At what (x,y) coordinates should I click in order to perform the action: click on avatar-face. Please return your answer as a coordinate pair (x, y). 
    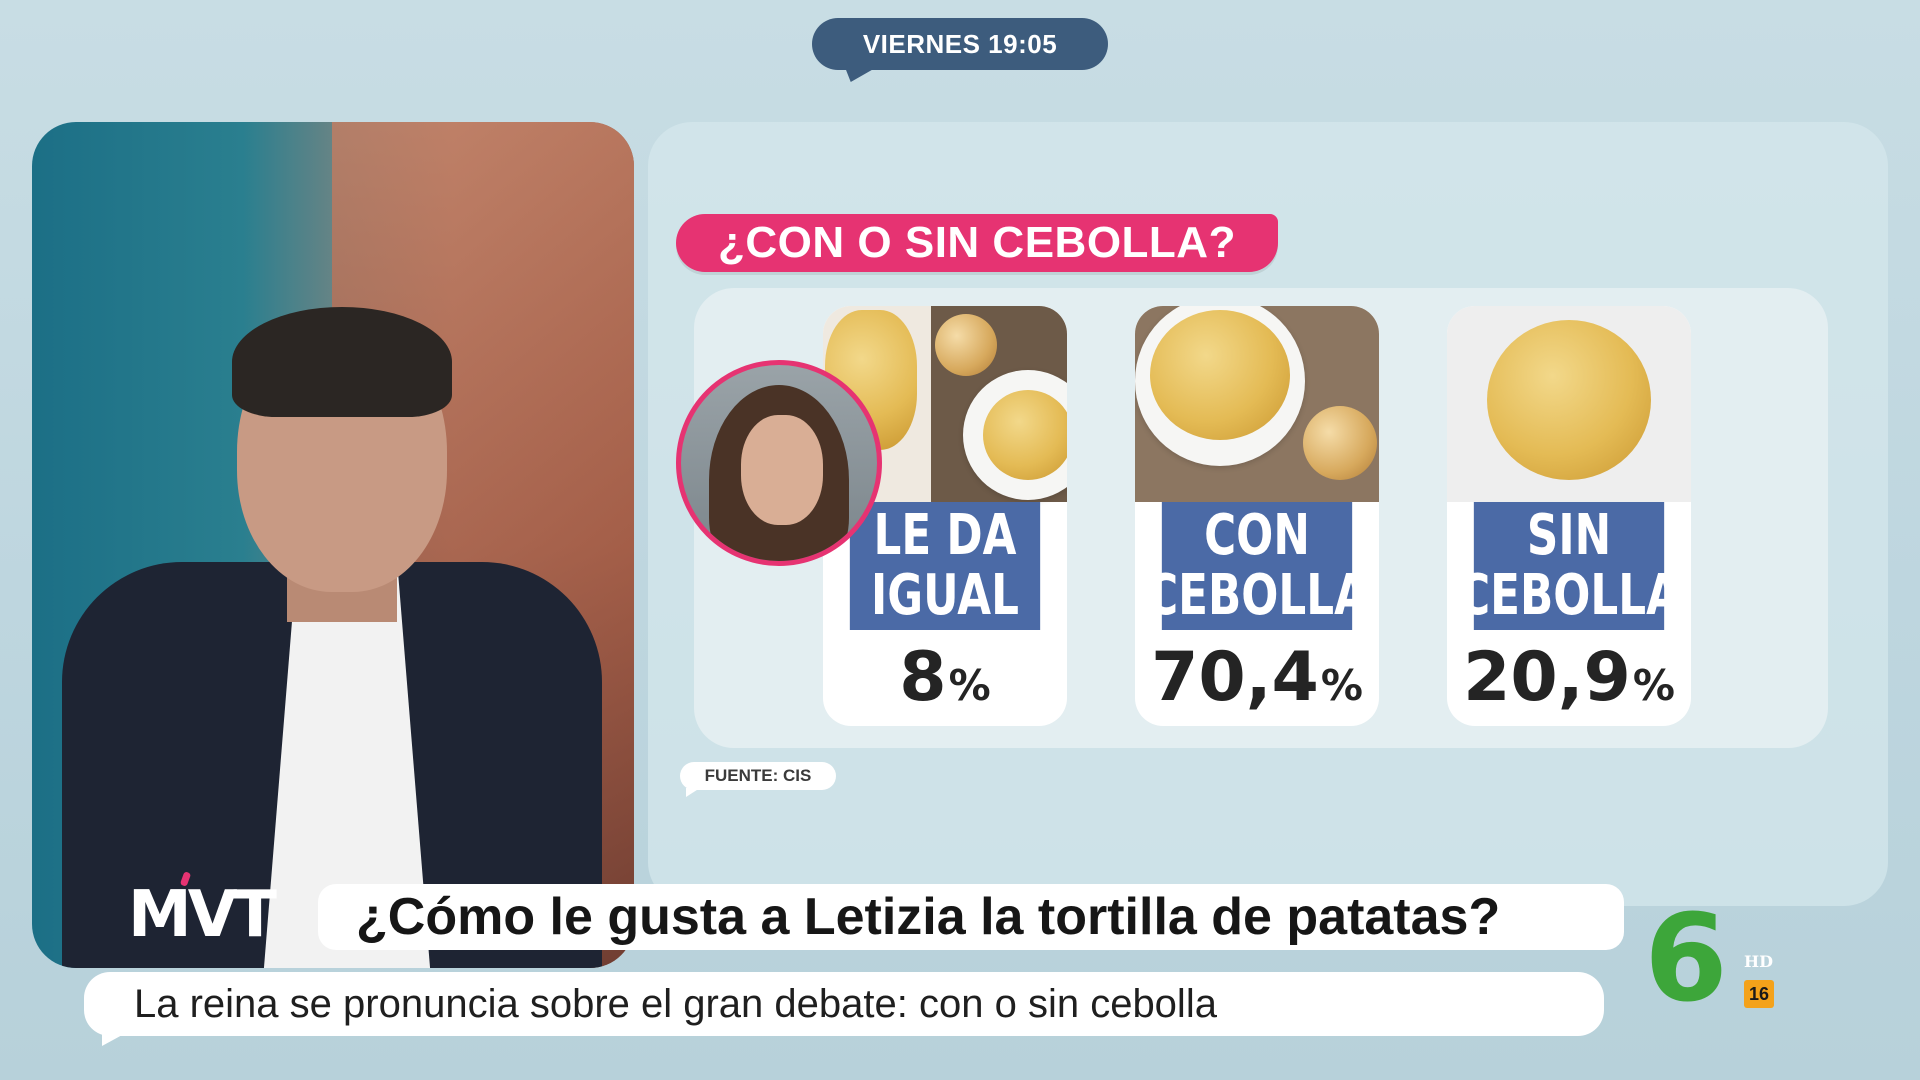
    Looking at the image, I should click on (782, 470).